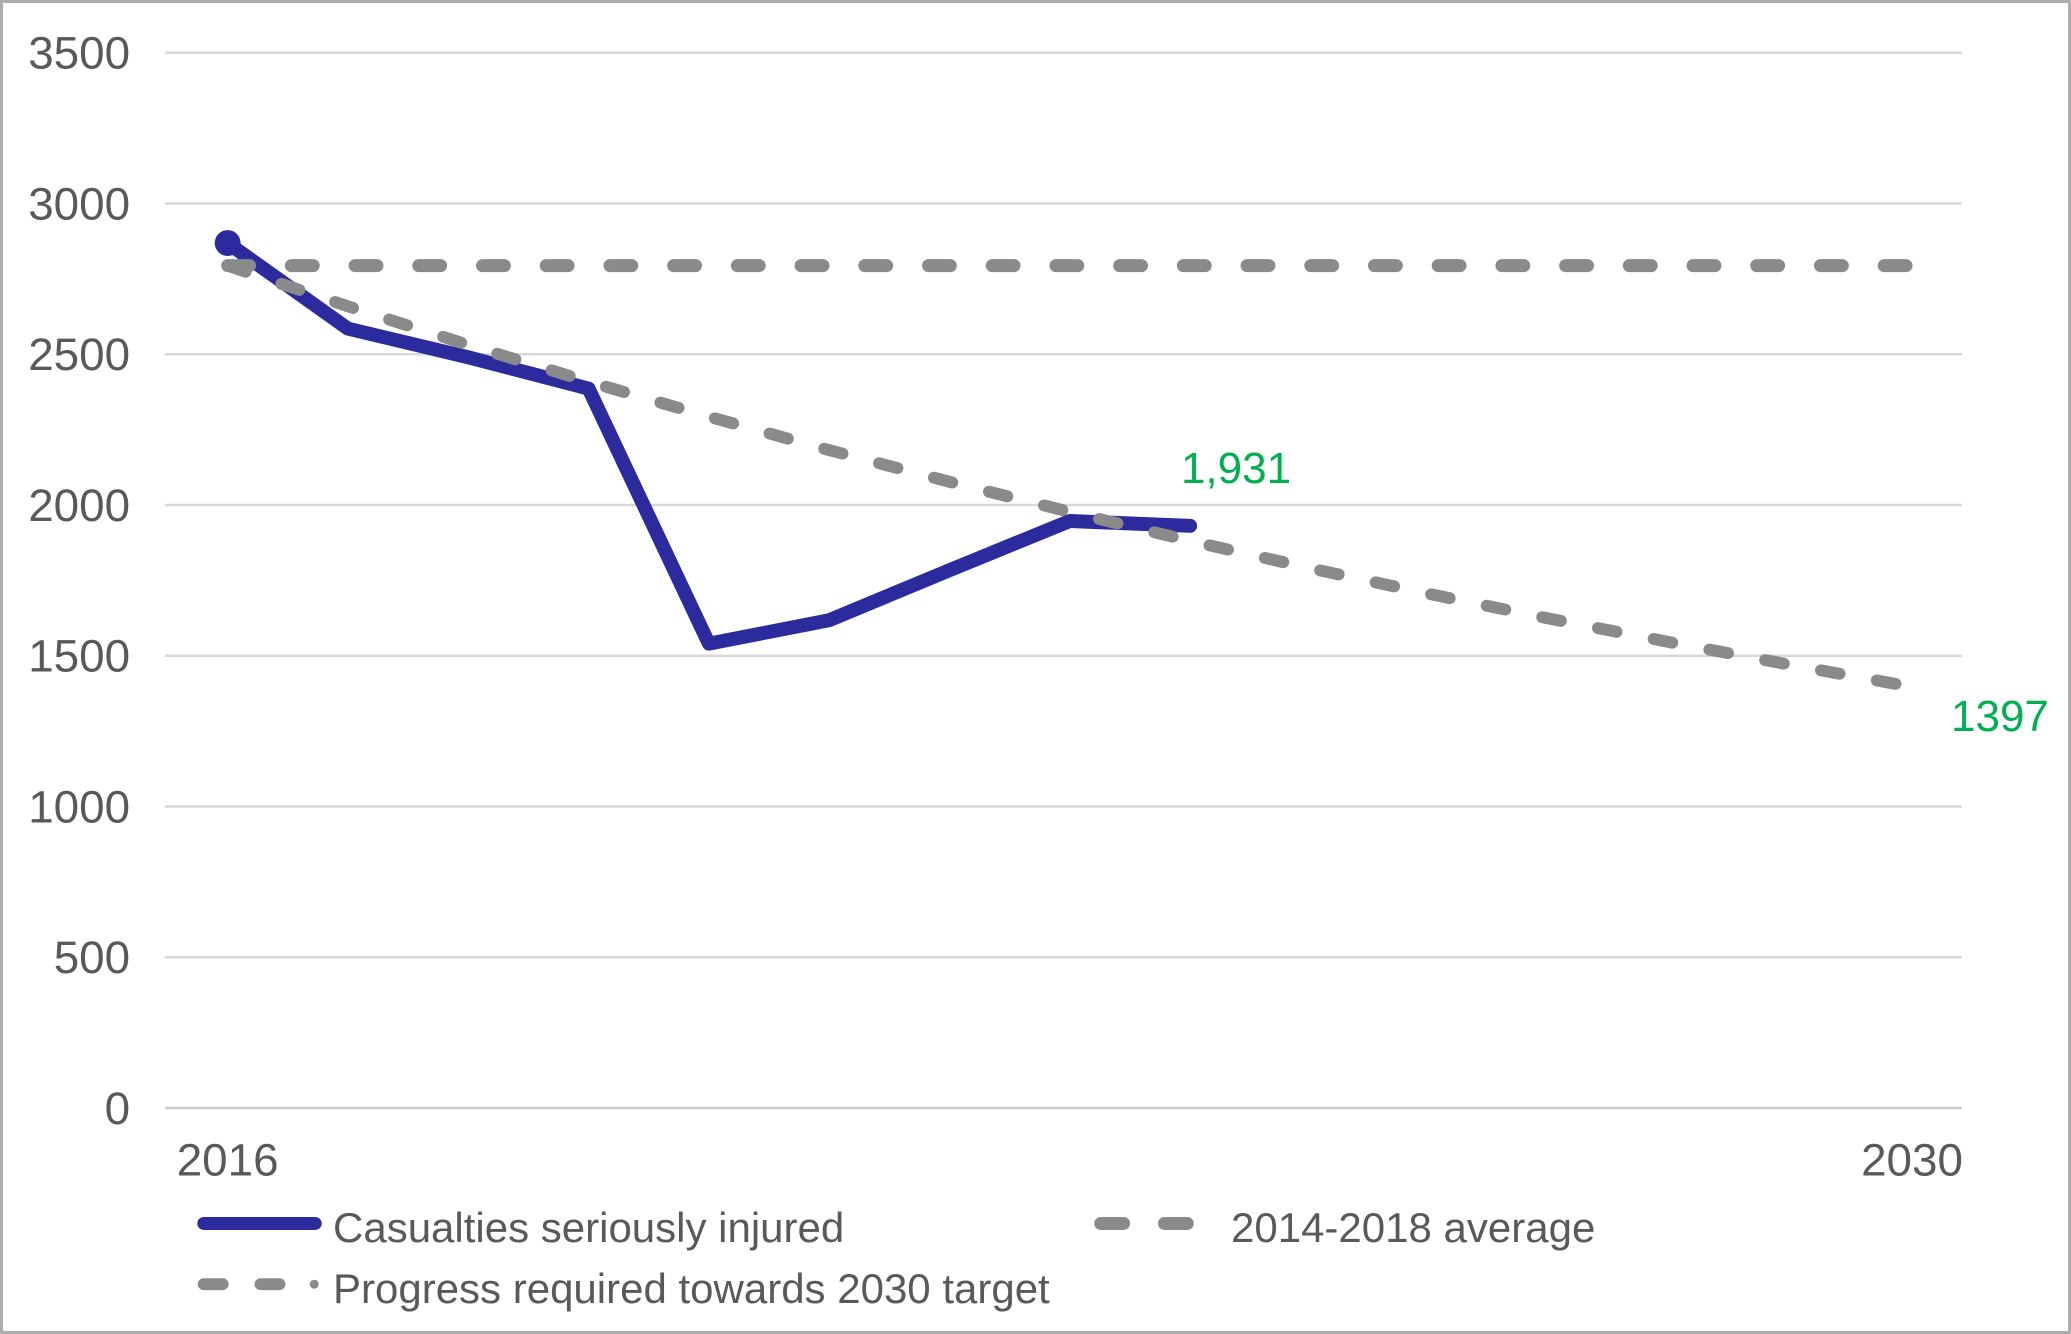 This screenshot has height=1334, width=2071. I want to click on legend-label-2014-2018-average: 2014-2018 average, so click(1413, 1228).